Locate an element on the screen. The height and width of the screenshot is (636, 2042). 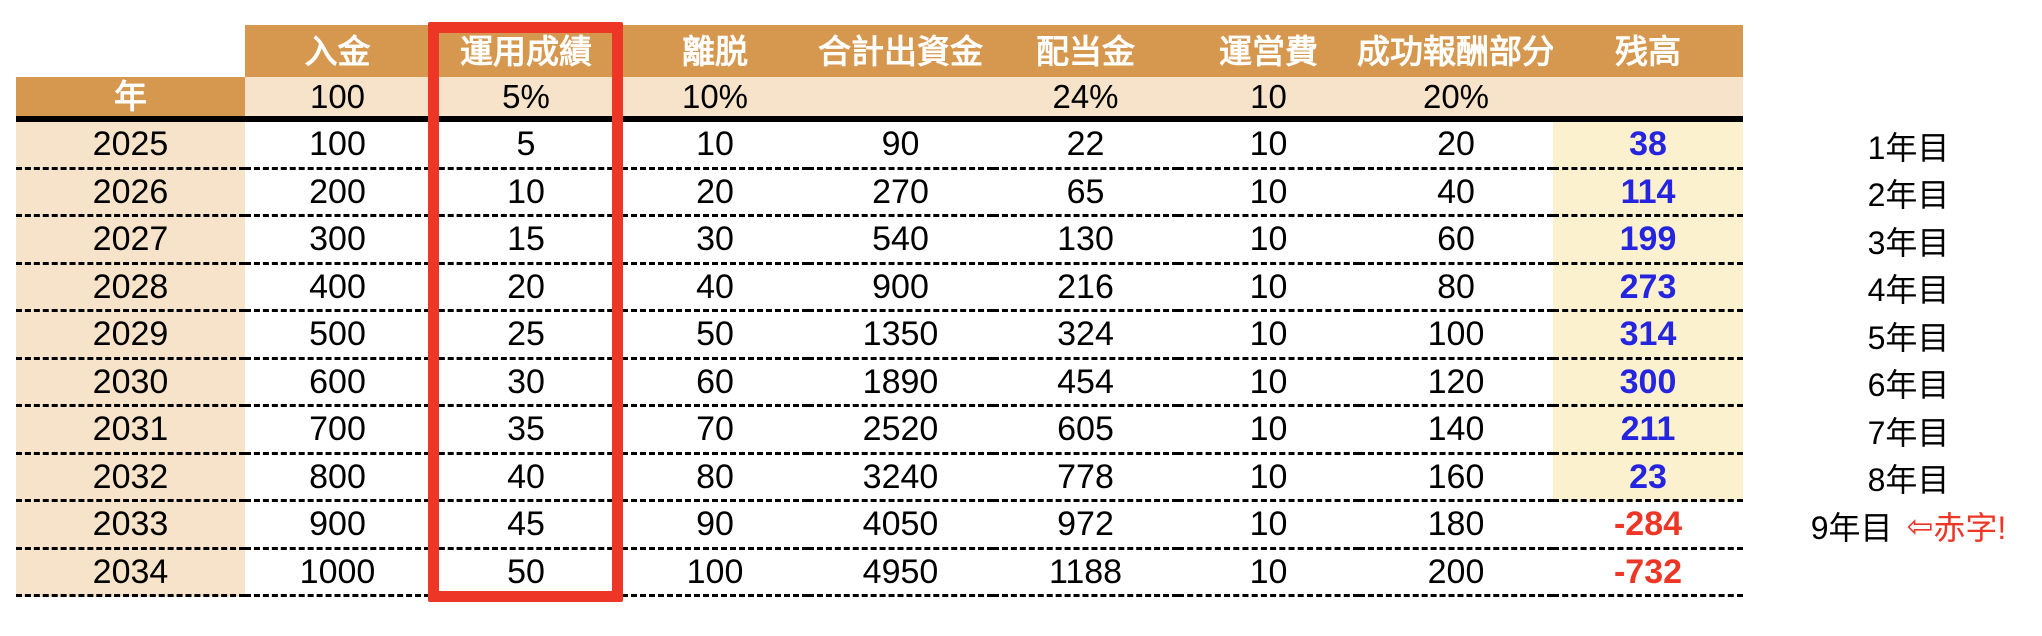
dividend-cell: 22 is located at coordinates (1085, 146).